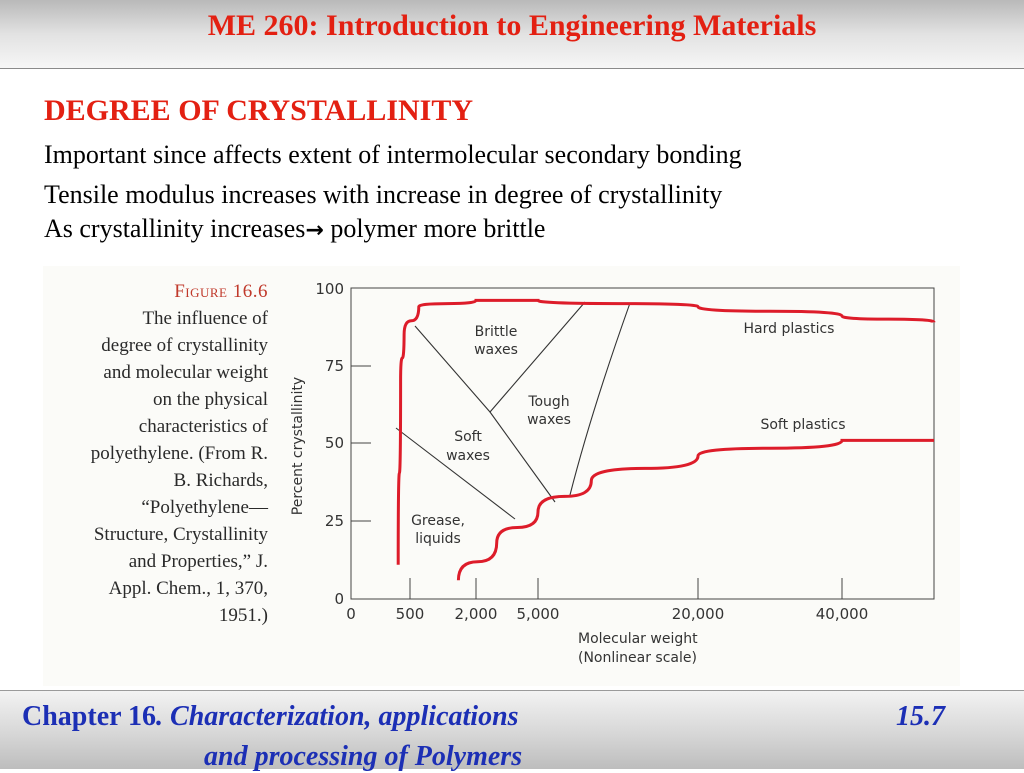 The width and height of the screenshot is (1024, 773). What do you see at coordinates (455, 473) in the screenshot?
I see `boundary-grease-soft` at bounding box center [455, 473].